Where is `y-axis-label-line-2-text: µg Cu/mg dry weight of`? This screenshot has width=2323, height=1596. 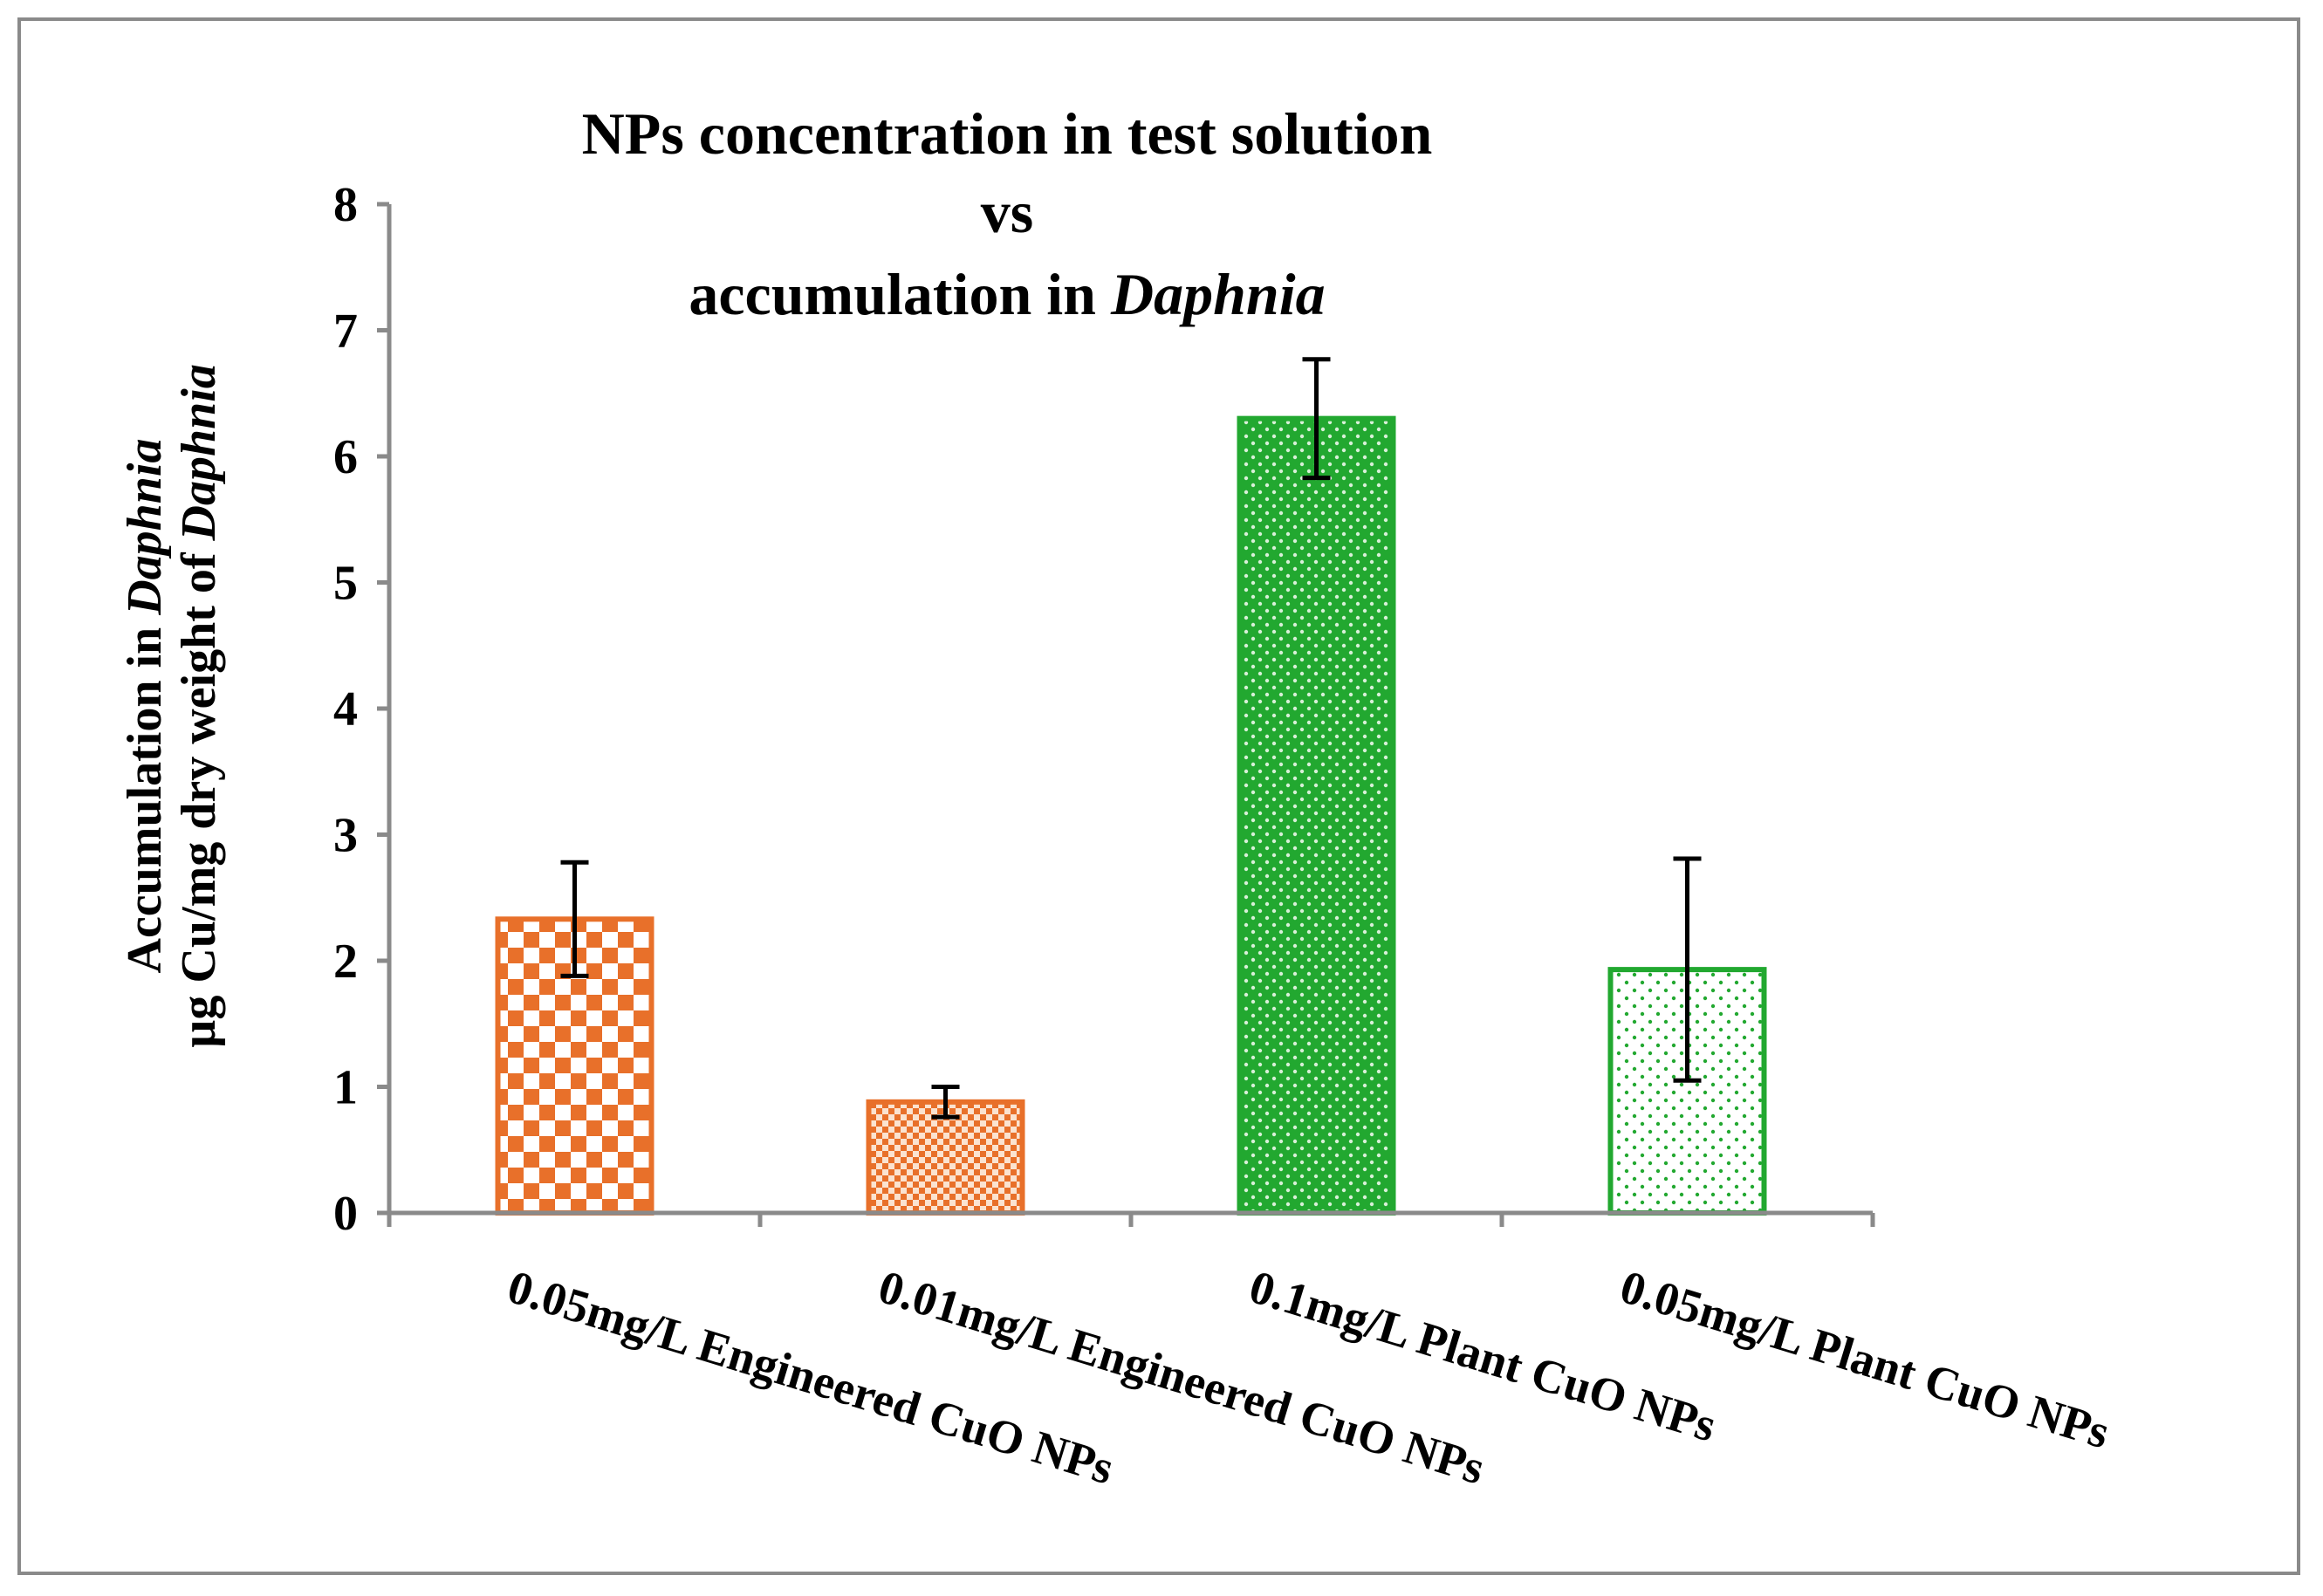 y-axis-label-line-2-text: µg Cu/mg dry weight of is located at coordinates (199, 794).